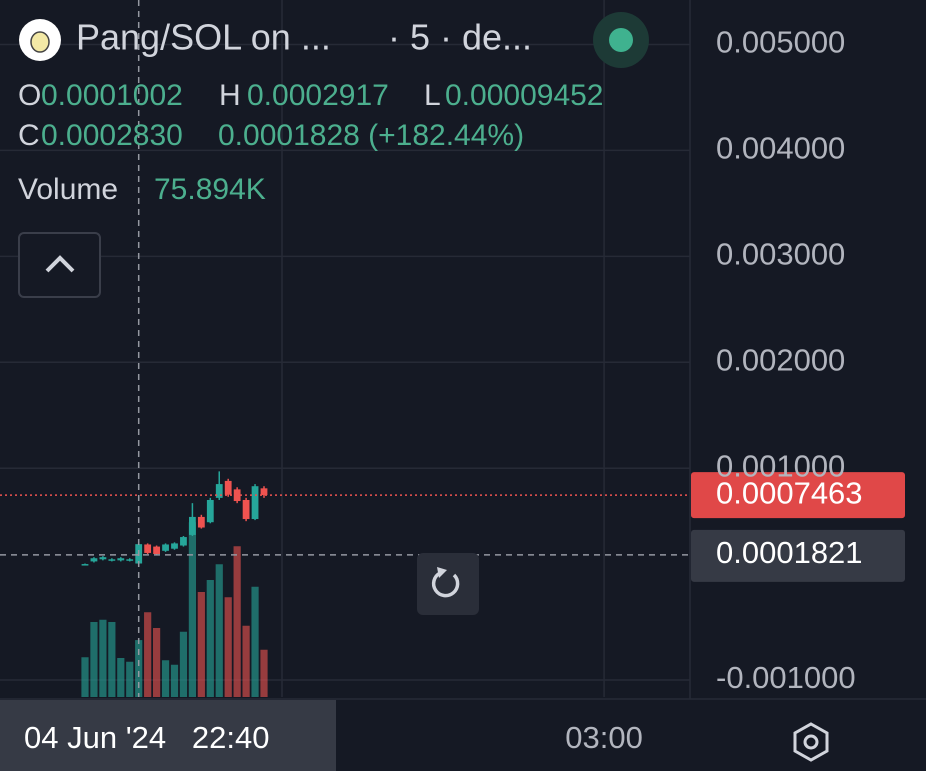 Image resolution: width=926 pixels, height=771 pixels. What do you see at coordinates (230, 95) in the screenshot?
I see `high-label: H` at bounding box center [230, 95].